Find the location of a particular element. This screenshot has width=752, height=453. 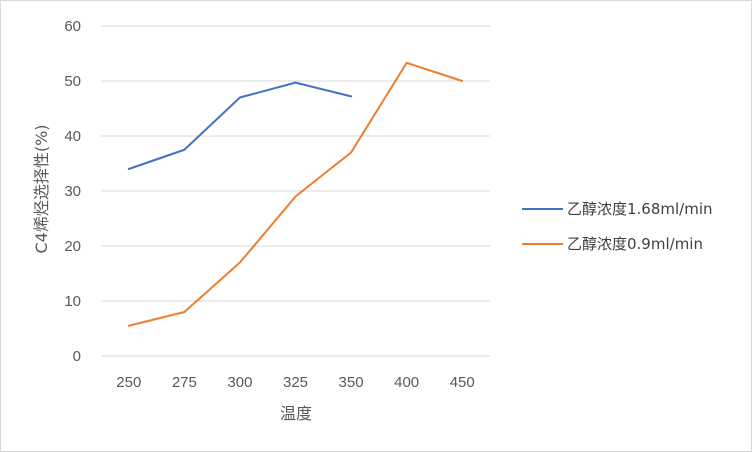

x-tick-label: 250 is located at coordinates (128, 382).